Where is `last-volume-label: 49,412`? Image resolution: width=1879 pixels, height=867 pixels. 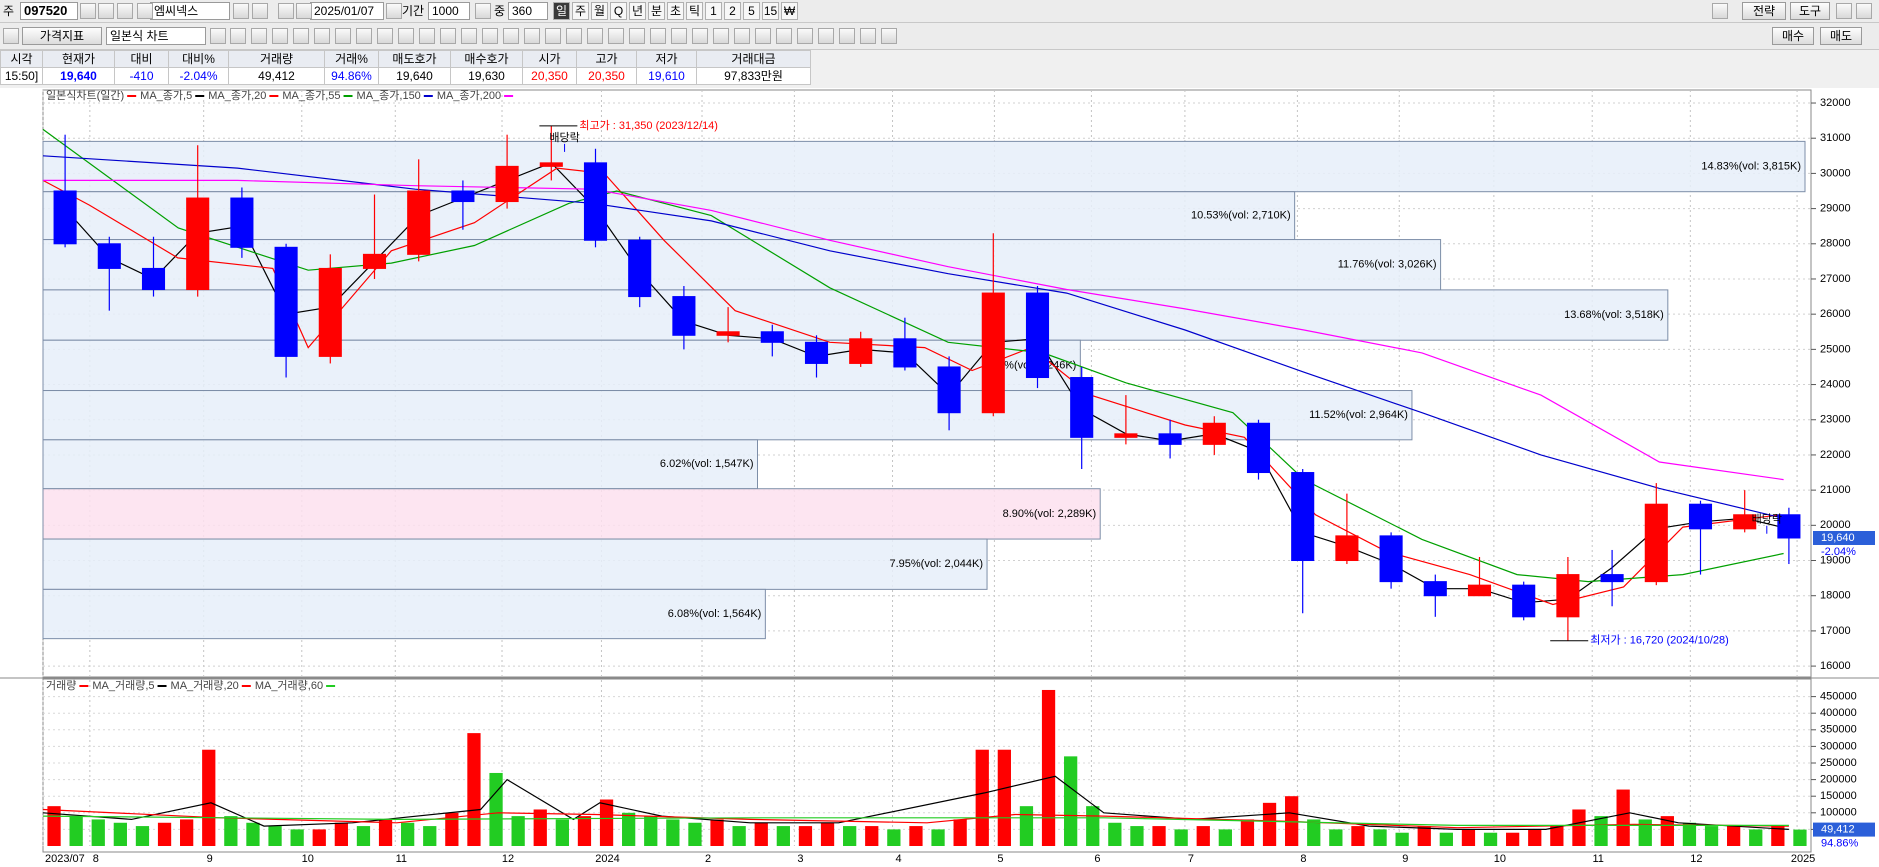 last-volume-label: 49,412 is located at coordinates (1838, 830).